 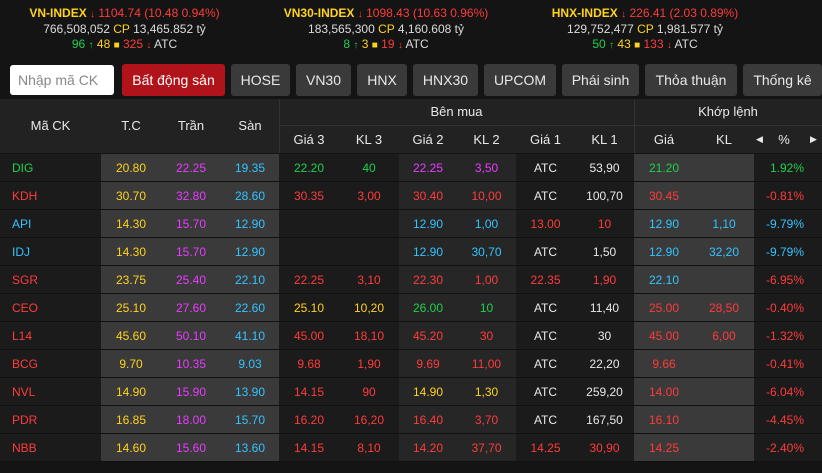 I want to click on index-value: 1098.43, so click(x=388, y=13).